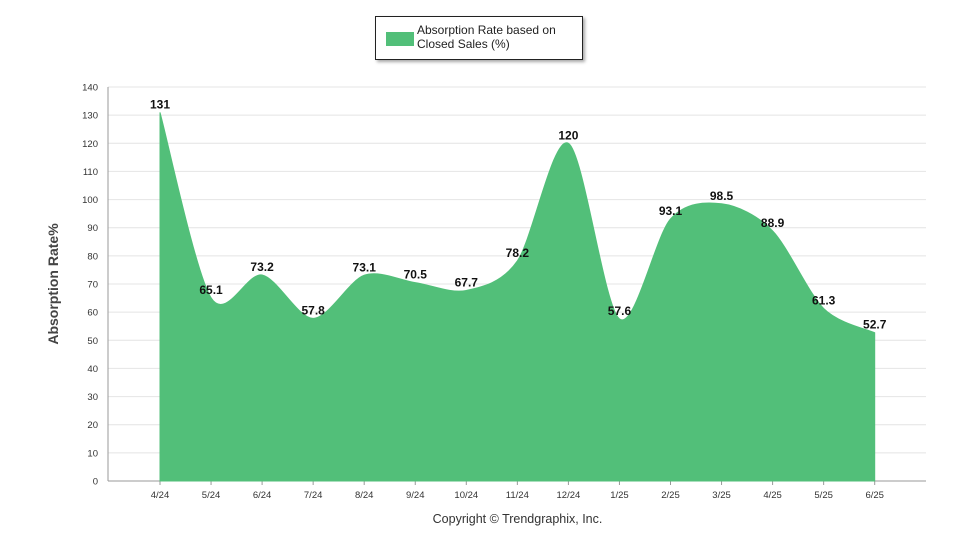  Describe the element at coordinates (671, 211) in the screenshot. I see `data-label: 93.1` at that location.